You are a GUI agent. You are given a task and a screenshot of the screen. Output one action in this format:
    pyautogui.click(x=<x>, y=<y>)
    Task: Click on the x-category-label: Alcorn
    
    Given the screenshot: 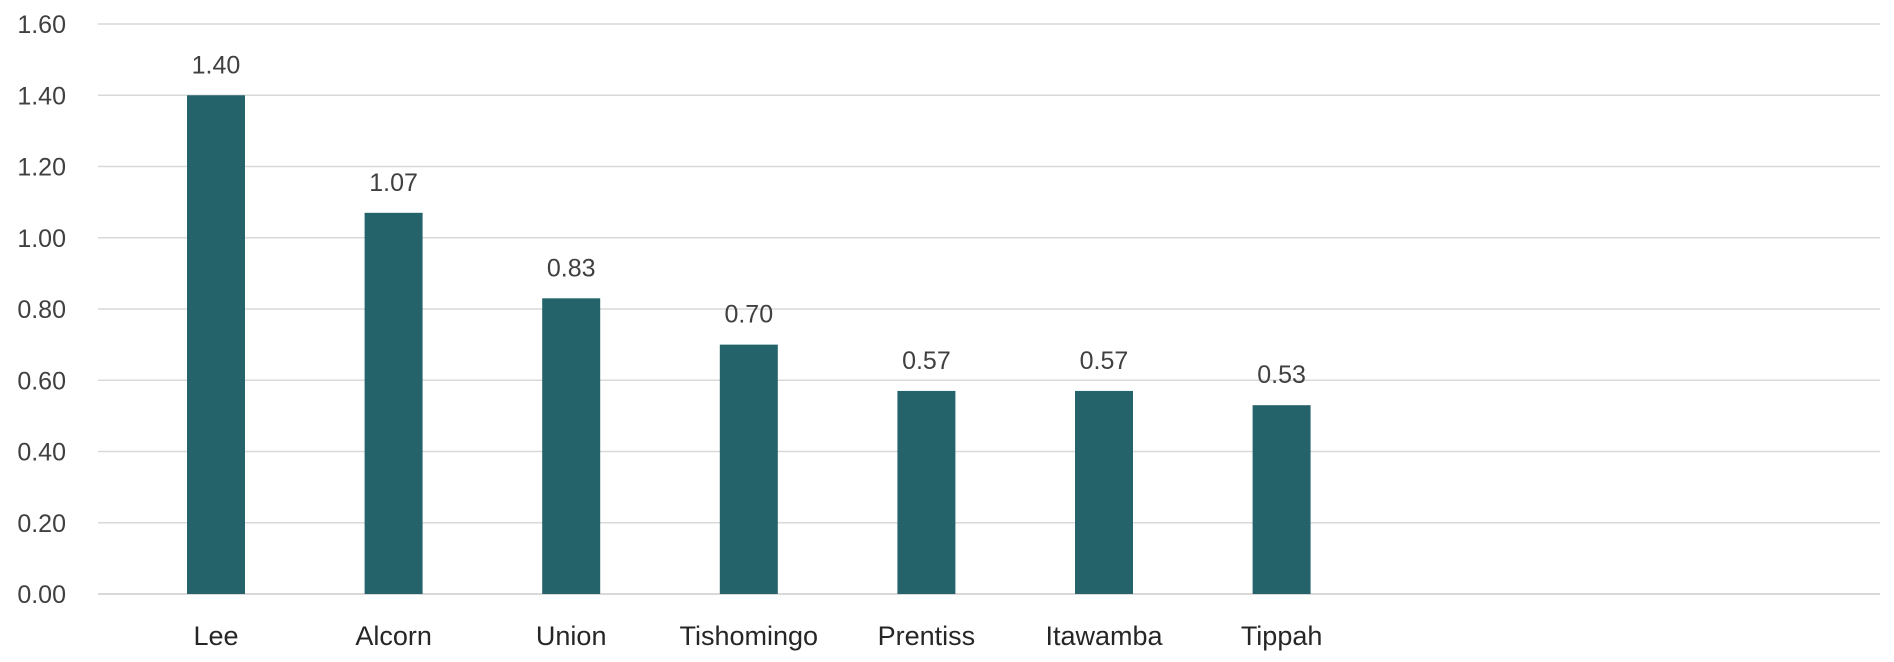 What is the action you would take?
    pyautogui.click(x=393, y=636)
    